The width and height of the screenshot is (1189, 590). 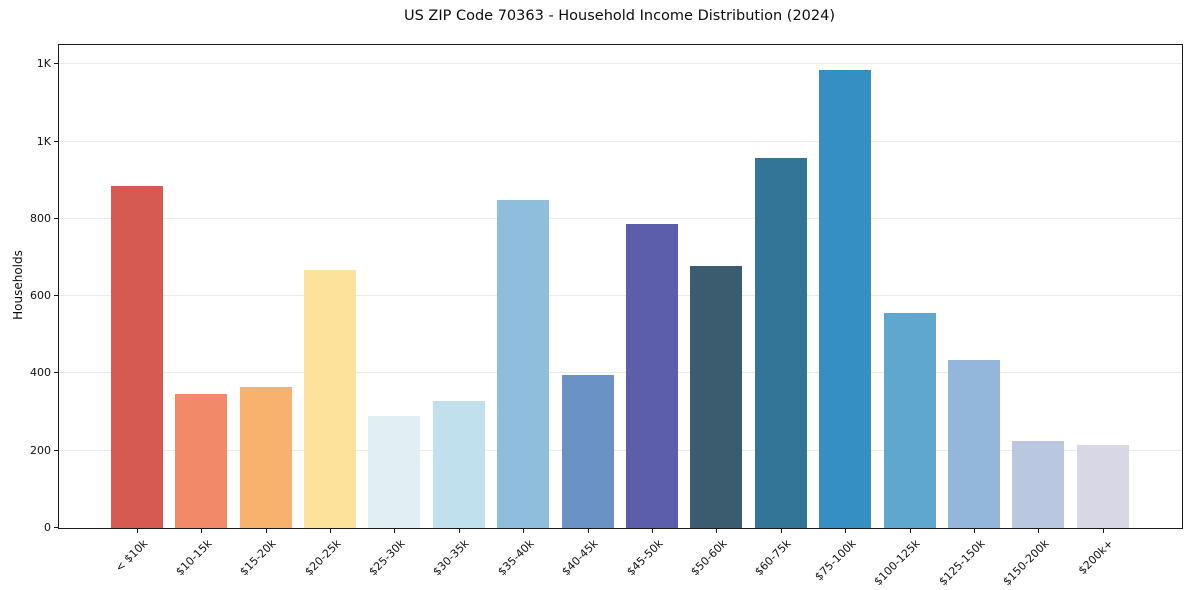 I want to click on x-tick-label: $40-45k, so click(x=580, y=558).